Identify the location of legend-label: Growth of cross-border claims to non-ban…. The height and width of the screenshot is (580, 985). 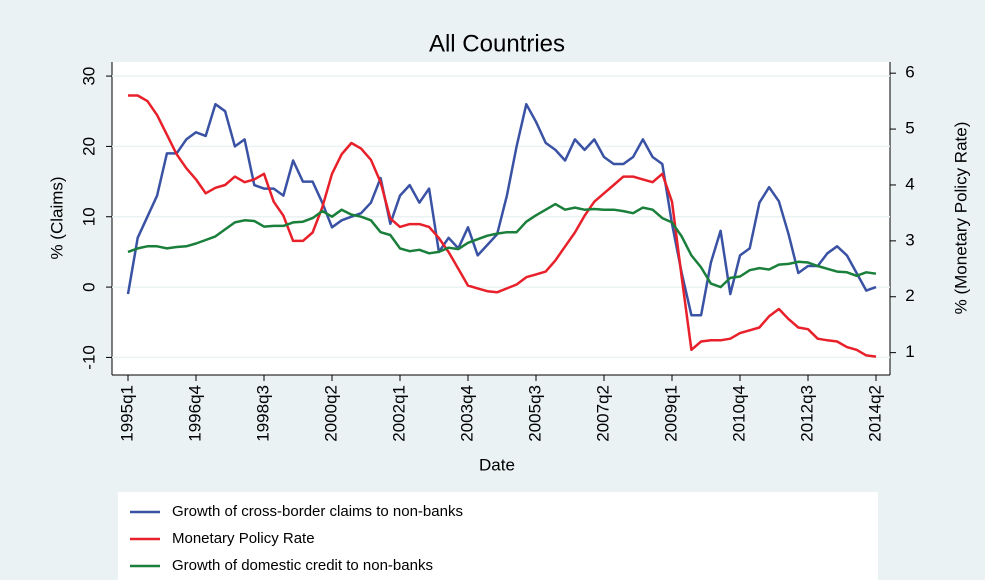
(317, 511).